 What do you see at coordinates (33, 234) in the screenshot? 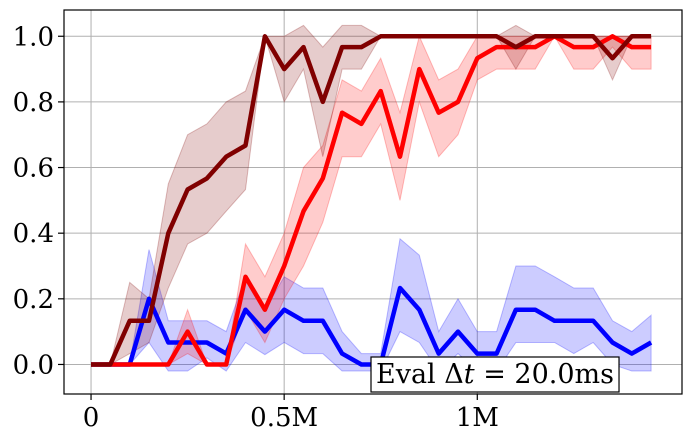
I see `y-tick-label: 0.4` at bounding box center [33, 234].